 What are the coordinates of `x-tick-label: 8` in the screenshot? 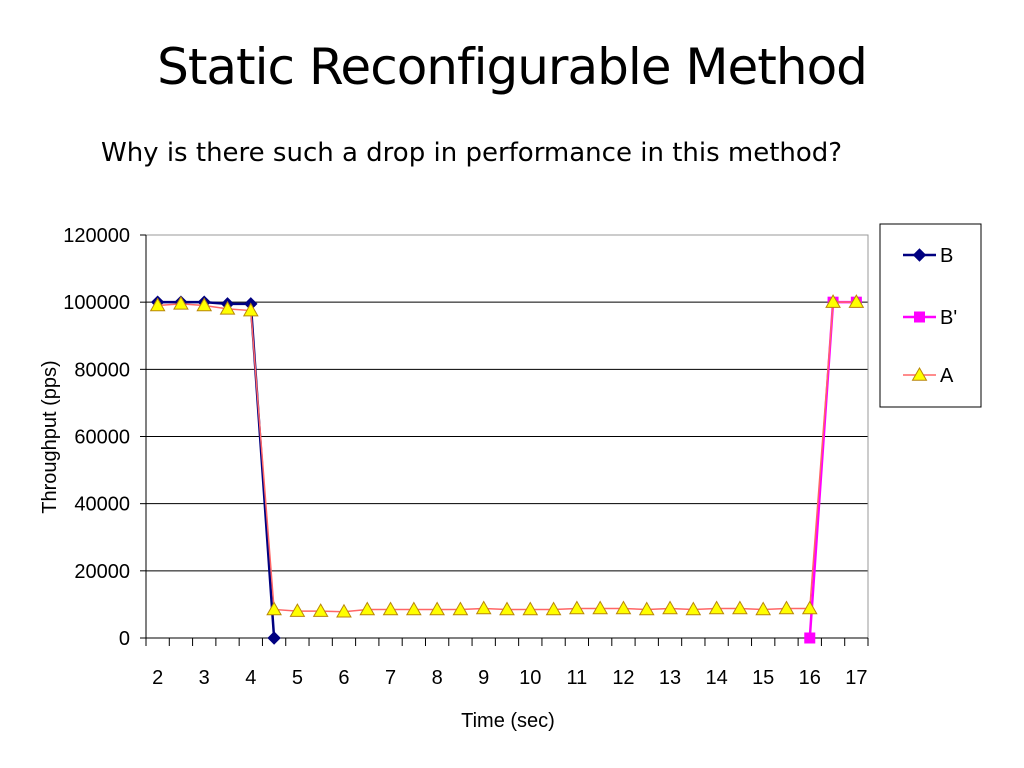 It's located at (437, 678).